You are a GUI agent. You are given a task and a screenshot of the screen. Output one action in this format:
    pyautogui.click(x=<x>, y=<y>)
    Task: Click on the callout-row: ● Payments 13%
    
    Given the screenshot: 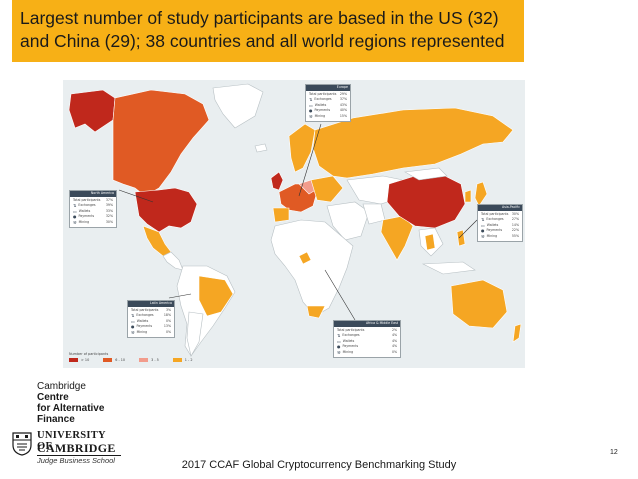 What is the action you would take?
    pyautogui.click(x=151, y=327)
    